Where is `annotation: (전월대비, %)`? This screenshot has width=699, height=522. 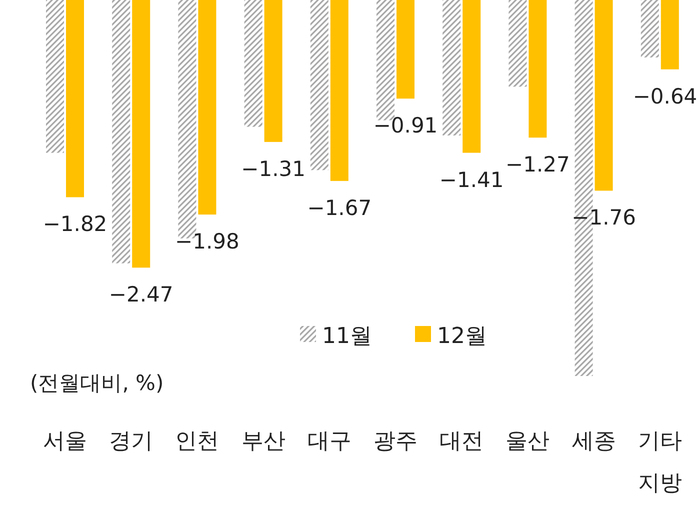 annotation: (전월대비, %) is located at coordinates (97, 383).